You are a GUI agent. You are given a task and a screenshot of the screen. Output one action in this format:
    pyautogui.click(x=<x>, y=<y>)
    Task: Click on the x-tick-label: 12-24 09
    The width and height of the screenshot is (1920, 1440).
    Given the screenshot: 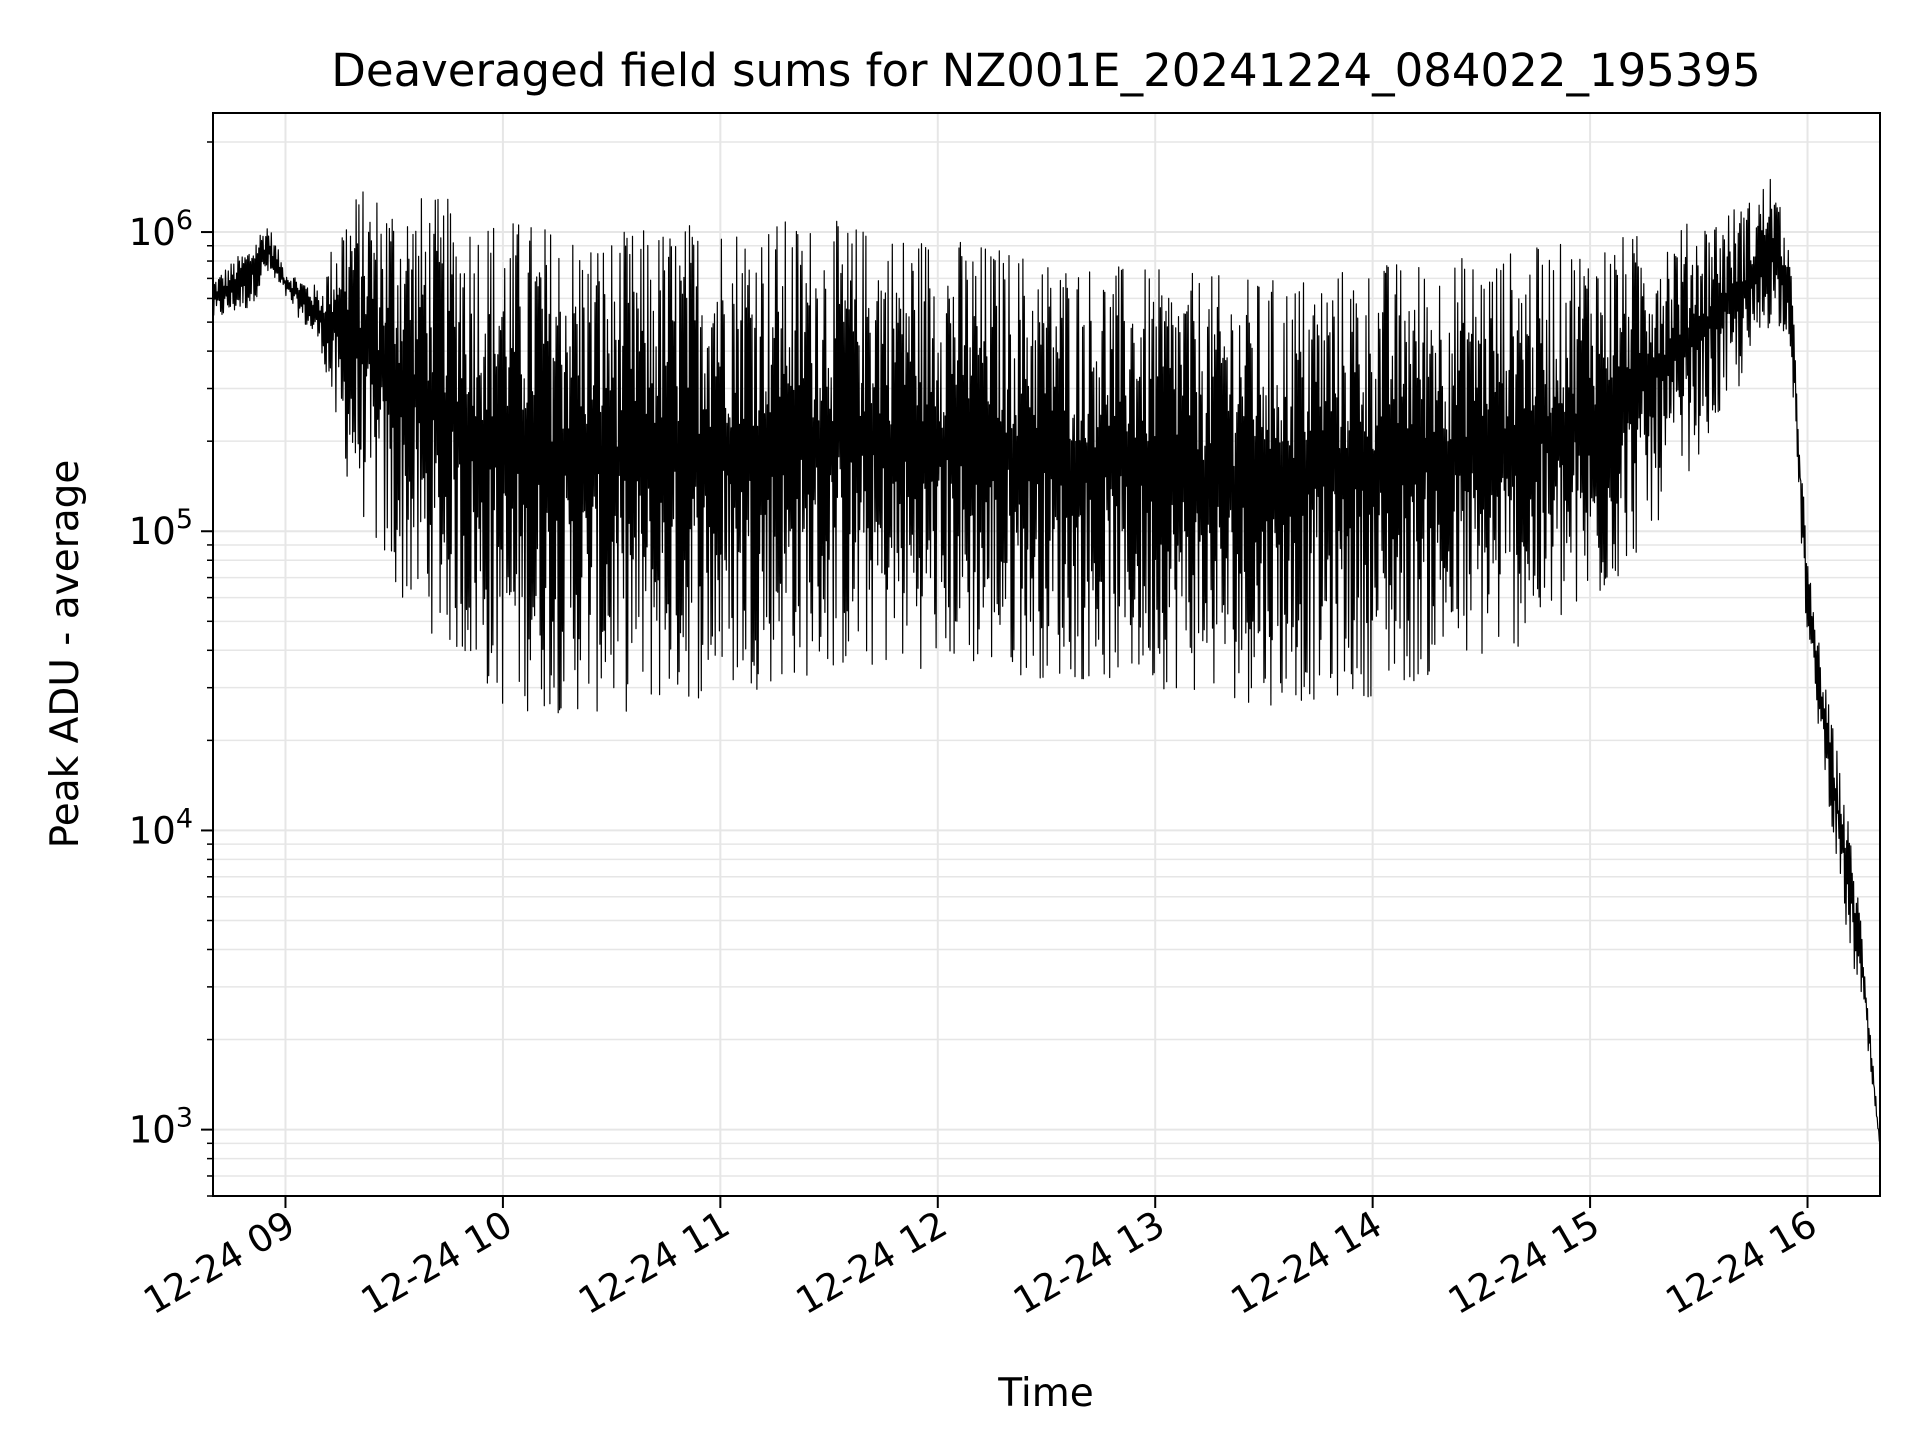 What is the action you would take?
    pyautogui.click(x=219, y=1263)
    